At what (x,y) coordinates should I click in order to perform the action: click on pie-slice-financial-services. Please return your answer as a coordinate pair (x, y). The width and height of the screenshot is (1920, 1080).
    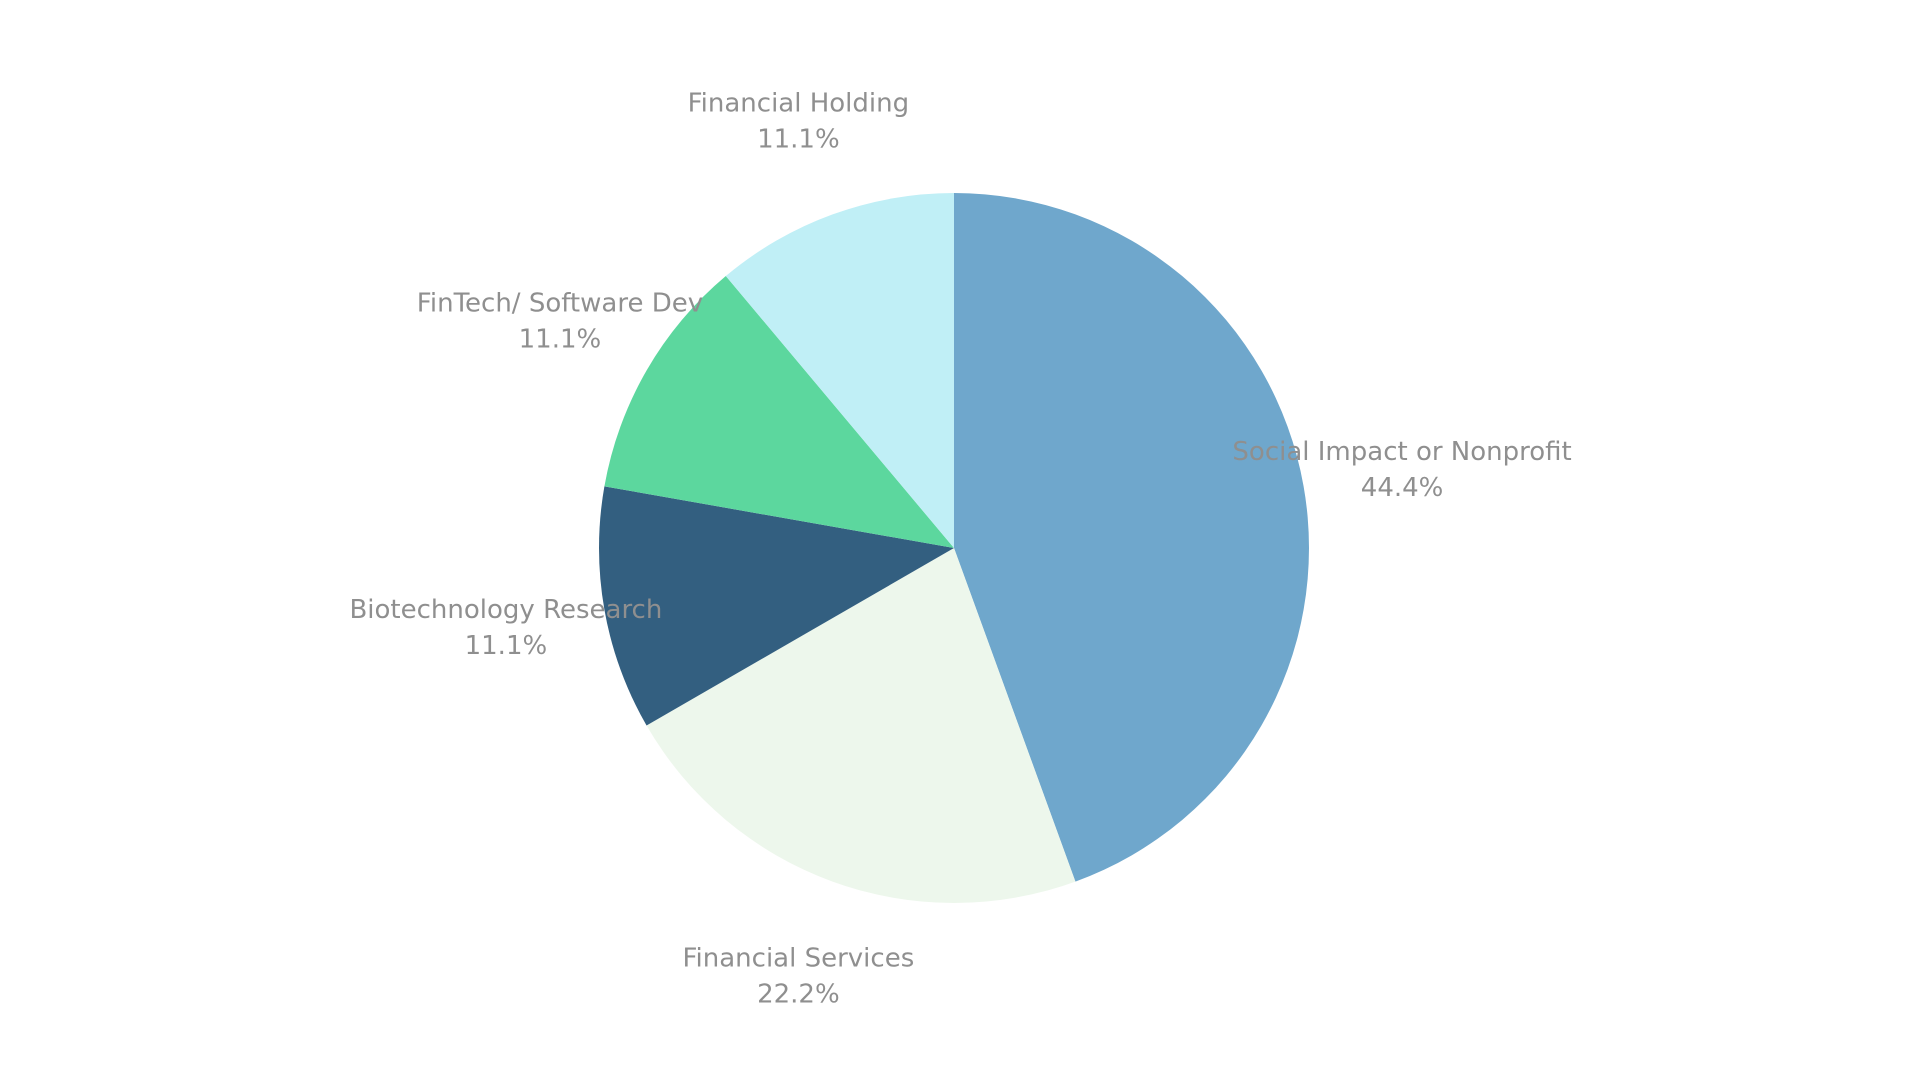
    Looking at the image, I should click on (861, 726).